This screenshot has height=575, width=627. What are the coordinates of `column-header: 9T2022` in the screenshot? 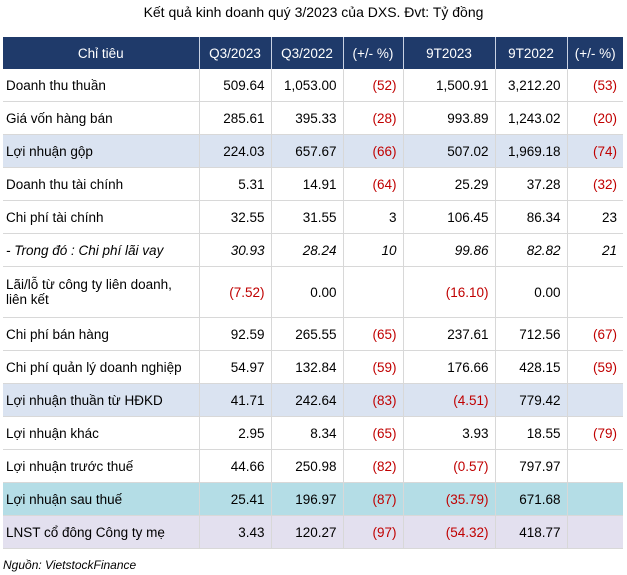 It's located at (530, 53).